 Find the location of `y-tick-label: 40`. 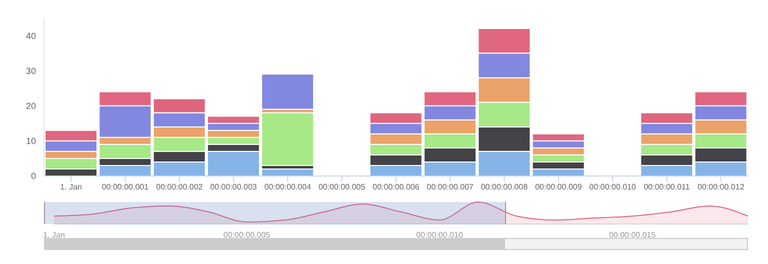

y-tick-label: 40 is located at coordinates (31, 35).